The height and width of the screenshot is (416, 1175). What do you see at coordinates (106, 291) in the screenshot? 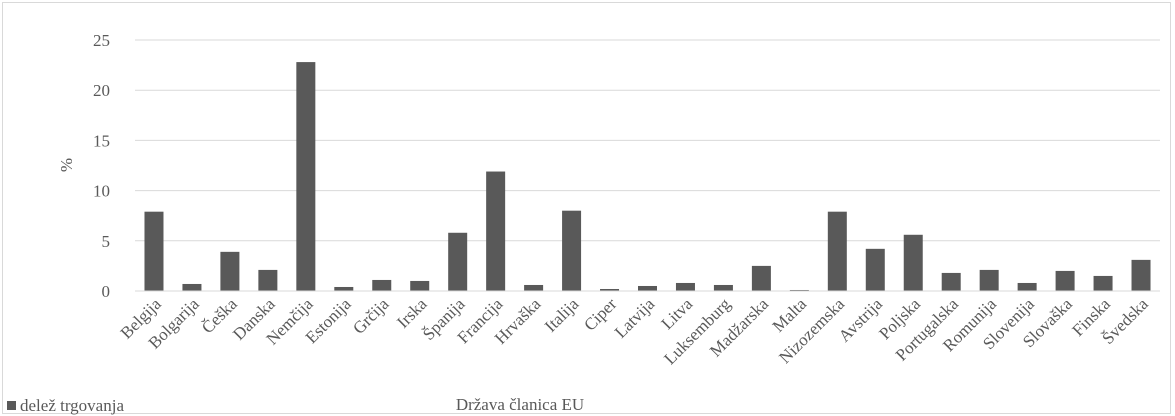
I see `y-tick-label: 0` at bounding box center [106, 291].